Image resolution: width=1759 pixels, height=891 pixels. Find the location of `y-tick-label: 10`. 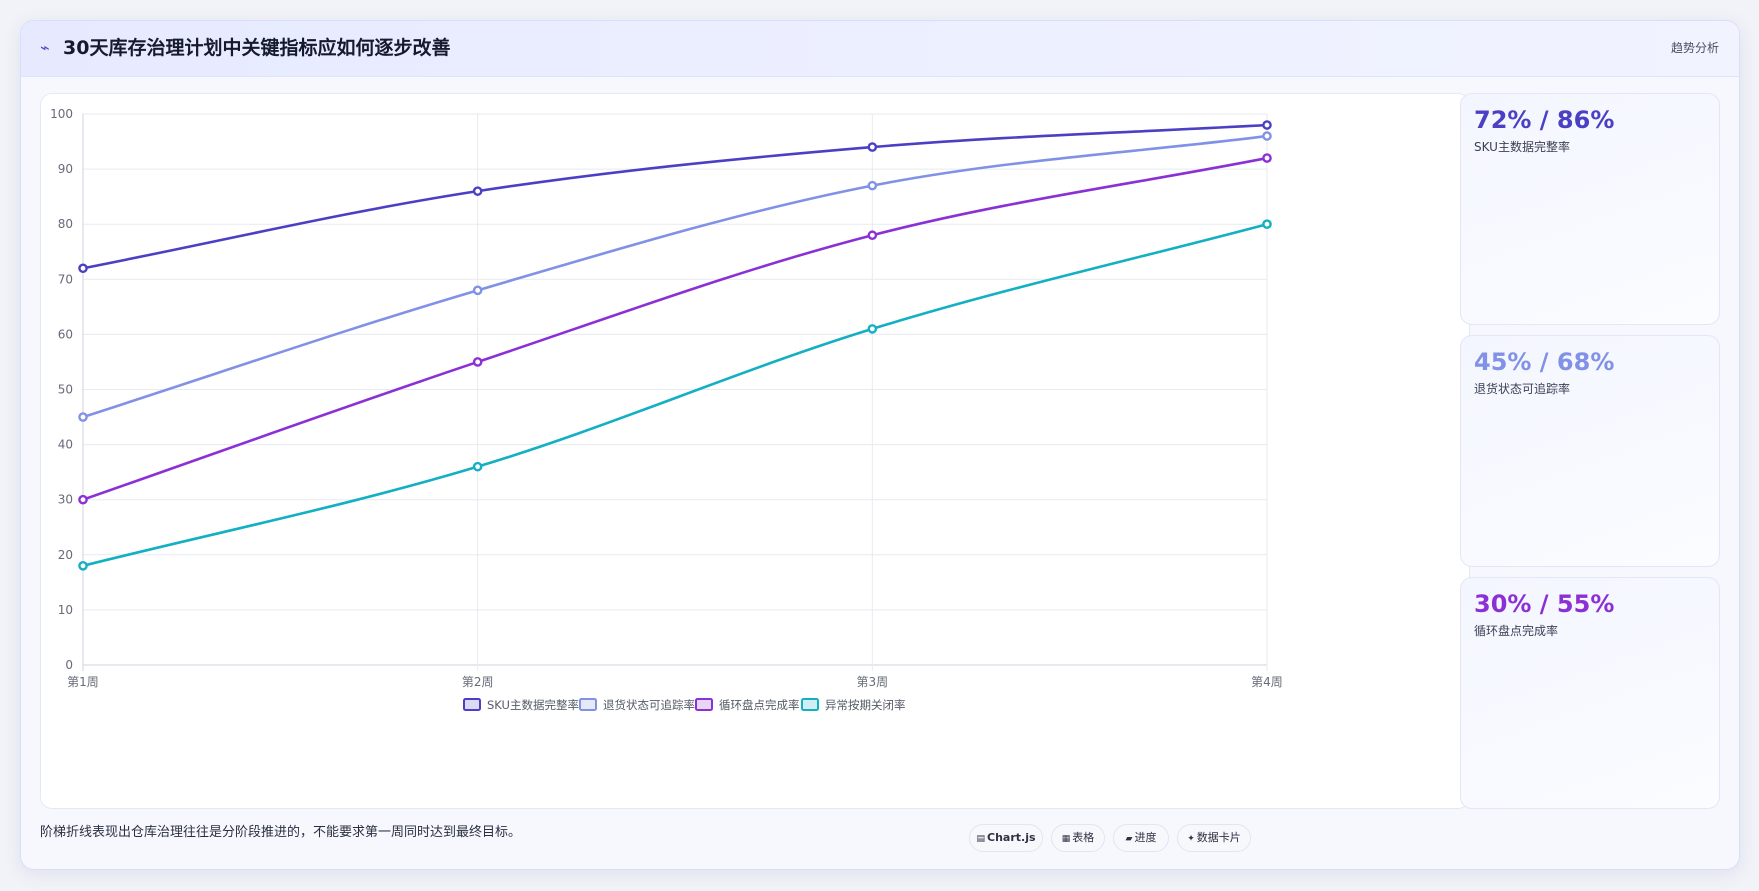

y-tick-label: 10 is located at coordinates (65, 610).